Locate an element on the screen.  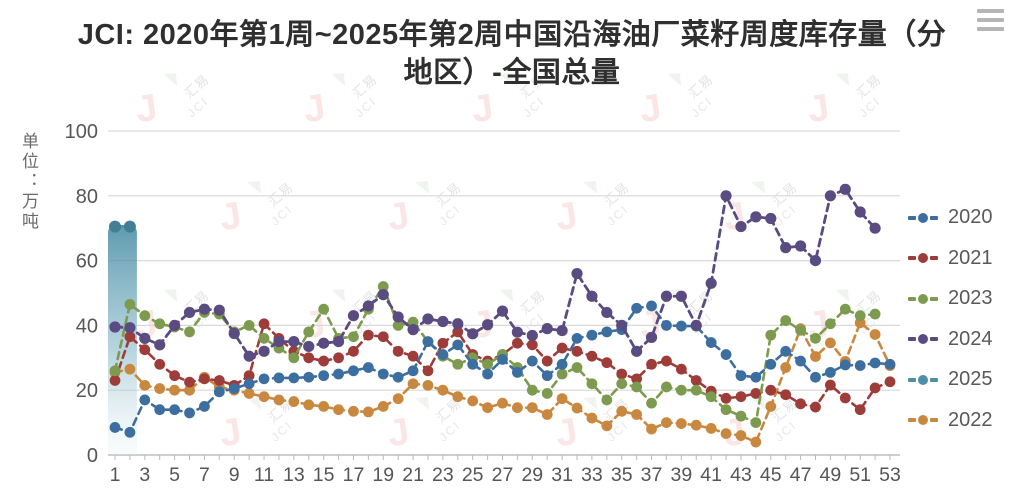
legend-item-2020: 2020 is located at coordinates (950, 217).